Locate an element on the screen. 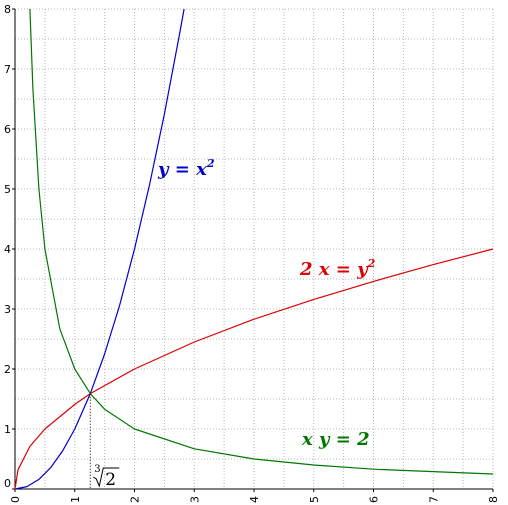  y-tick-label: 2 is located at coordinates (7, 369).